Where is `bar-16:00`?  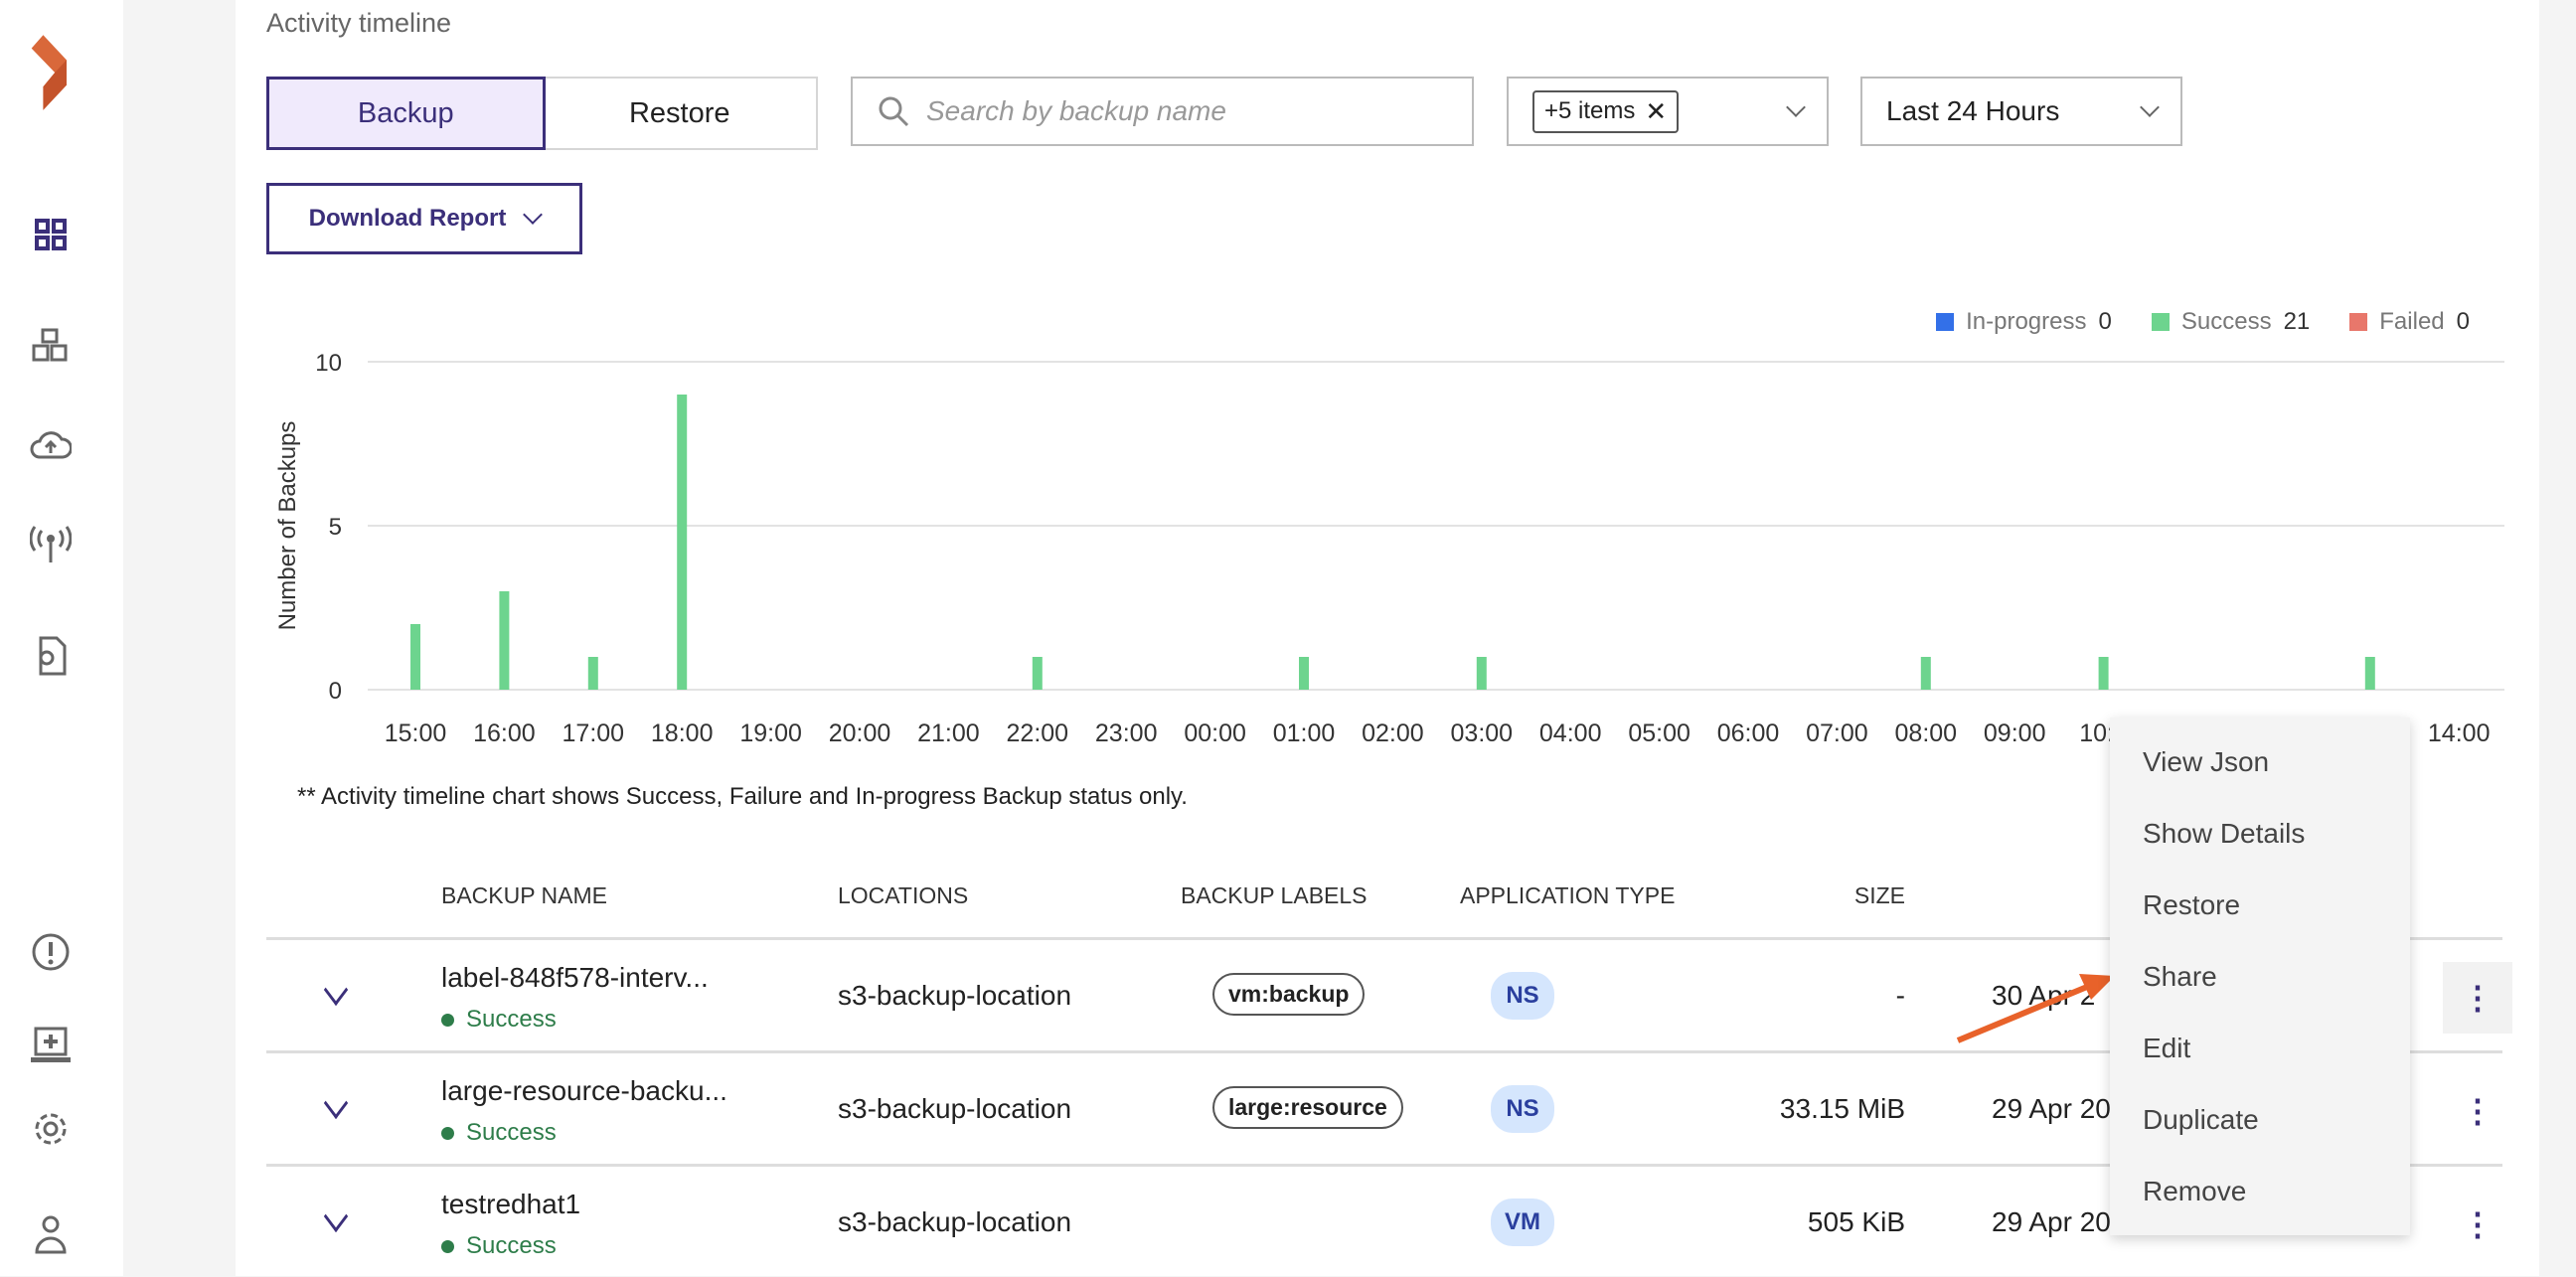
bar-16:00 is located at coordinates (504, 640).